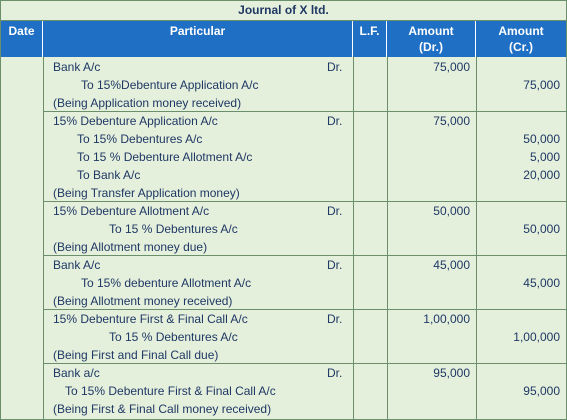 The height and width of the screenshot is (420, 567). Describe the element at coordinates (387, 238) in the screenshot. I see `column-divider-lf` at that location.